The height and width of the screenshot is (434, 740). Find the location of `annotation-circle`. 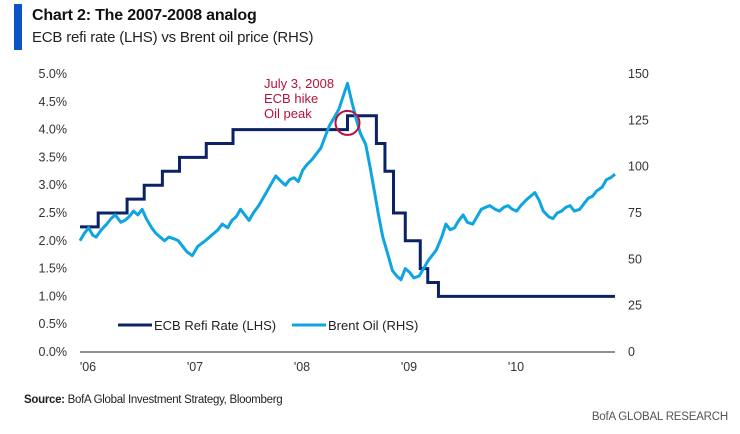

annotation-circle is located at coordinates (347, 122).